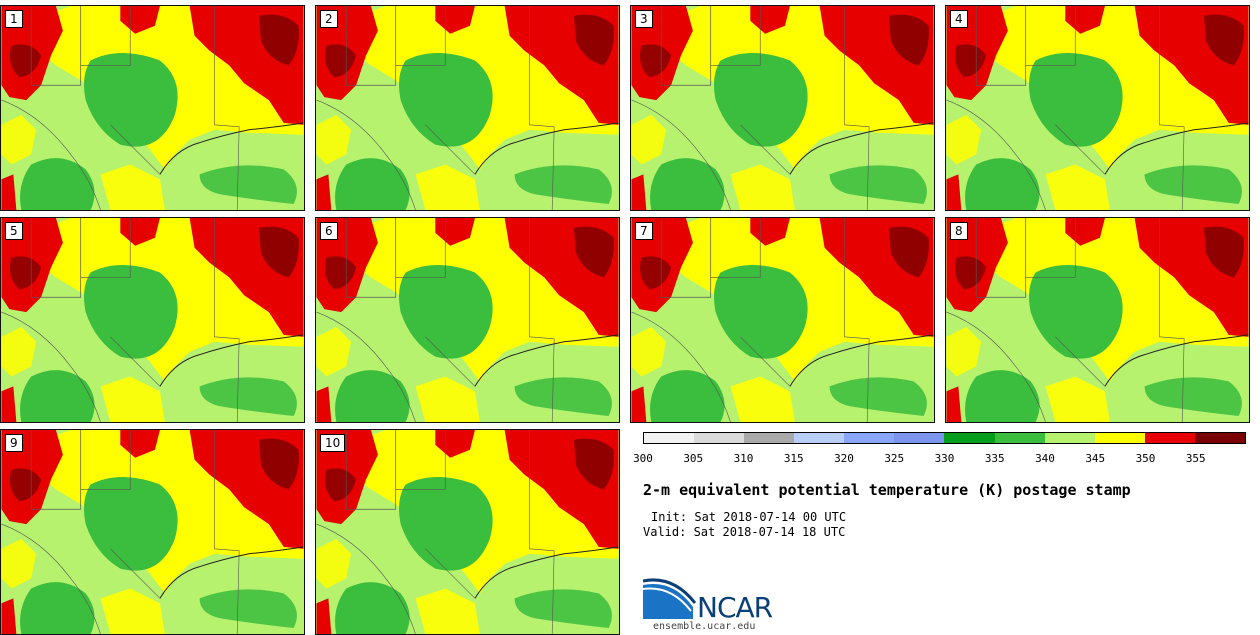 The image size is (1260, 635). What do you see at coordinates (643, 458) in the screenshot?
I see `colorbar-tick-label: 300` at bounding box center [643, 458].